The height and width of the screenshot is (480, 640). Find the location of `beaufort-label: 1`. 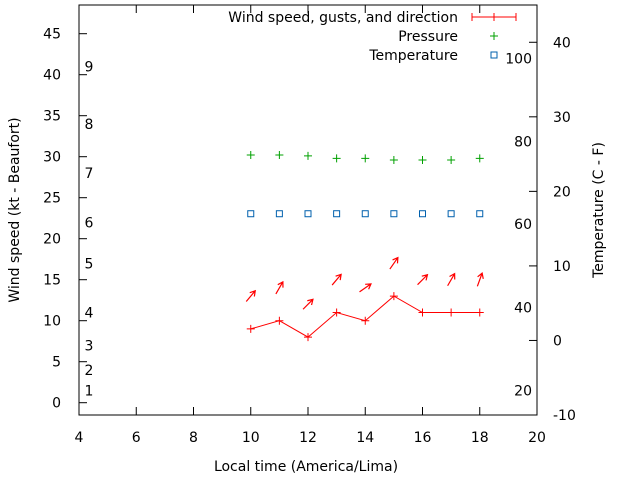

beaufort-label: 1 is located at coordinates (89, 391).